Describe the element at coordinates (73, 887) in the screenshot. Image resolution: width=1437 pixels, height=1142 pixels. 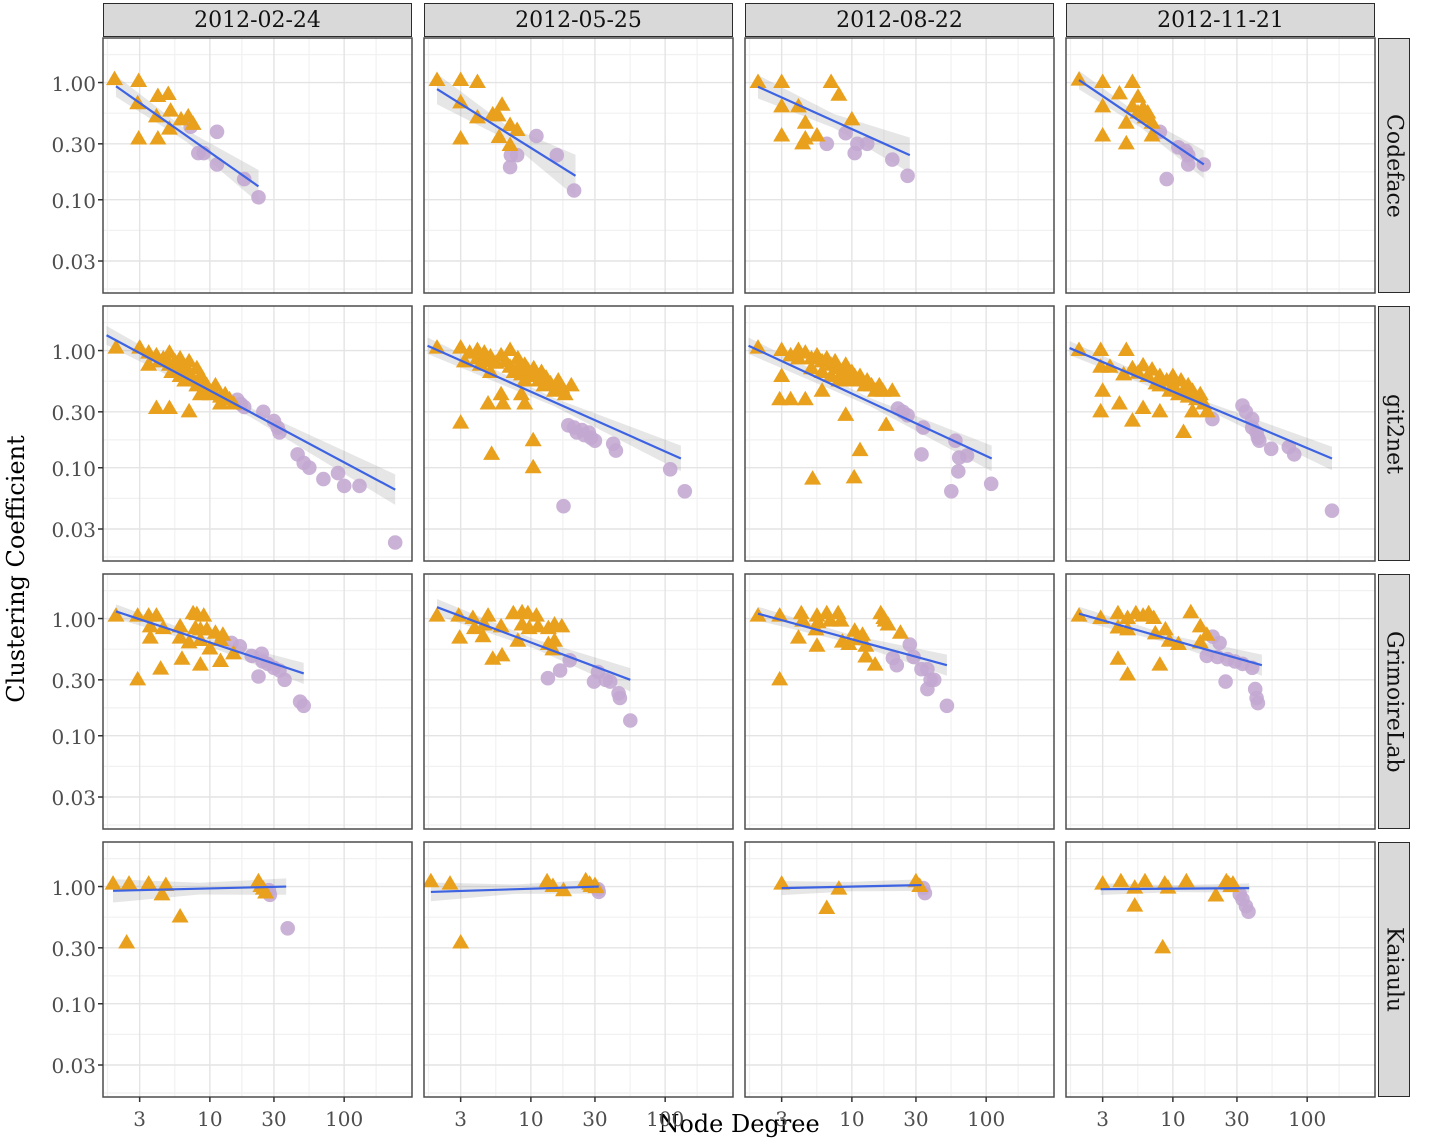
I see `y-tick-label: 1.00` at that location.